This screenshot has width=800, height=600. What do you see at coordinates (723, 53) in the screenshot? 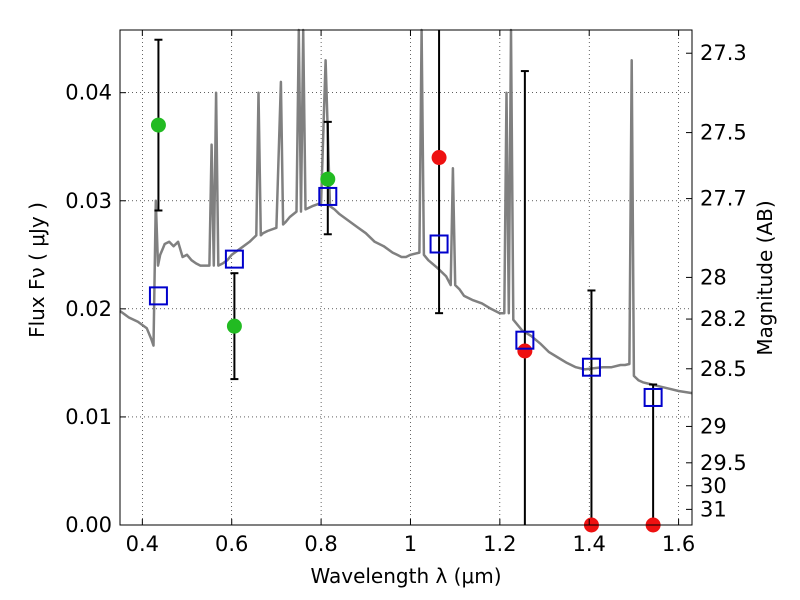
I see `right-tick-label: 27.3` at bounding box center [723, 53].